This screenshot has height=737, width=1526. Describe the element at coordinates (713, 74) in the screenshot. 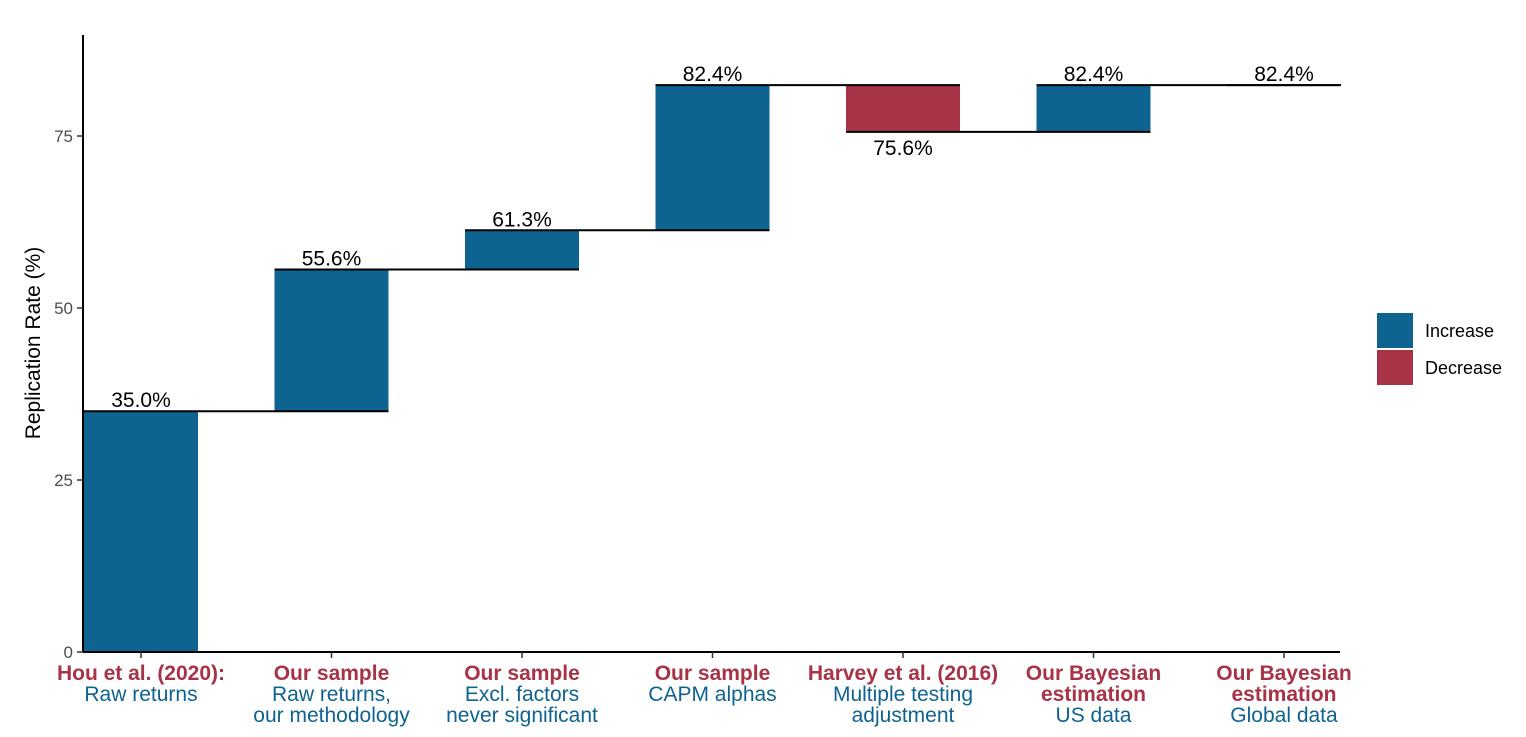

I see `data-label-4: 82.4%` at that location.